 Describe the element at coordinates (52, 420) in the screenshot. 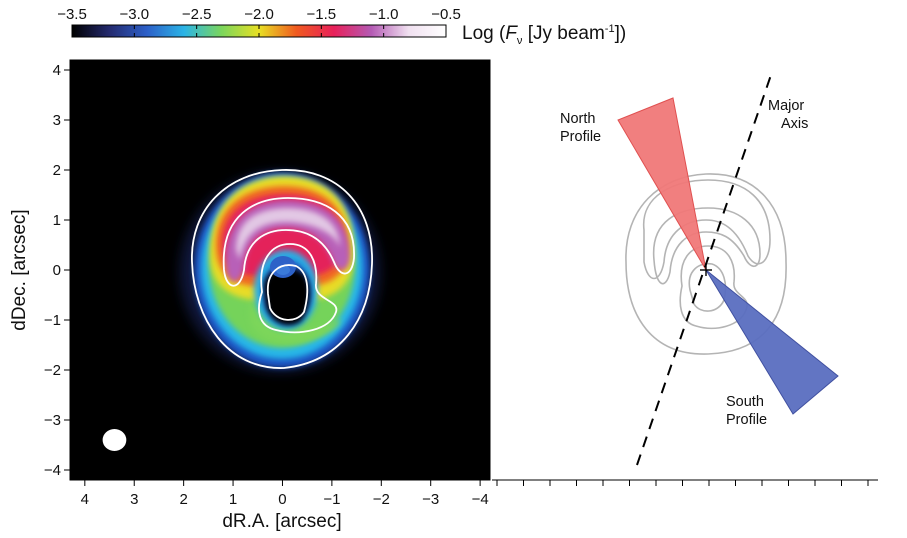

I see `y-tick-label: −3` at that location.